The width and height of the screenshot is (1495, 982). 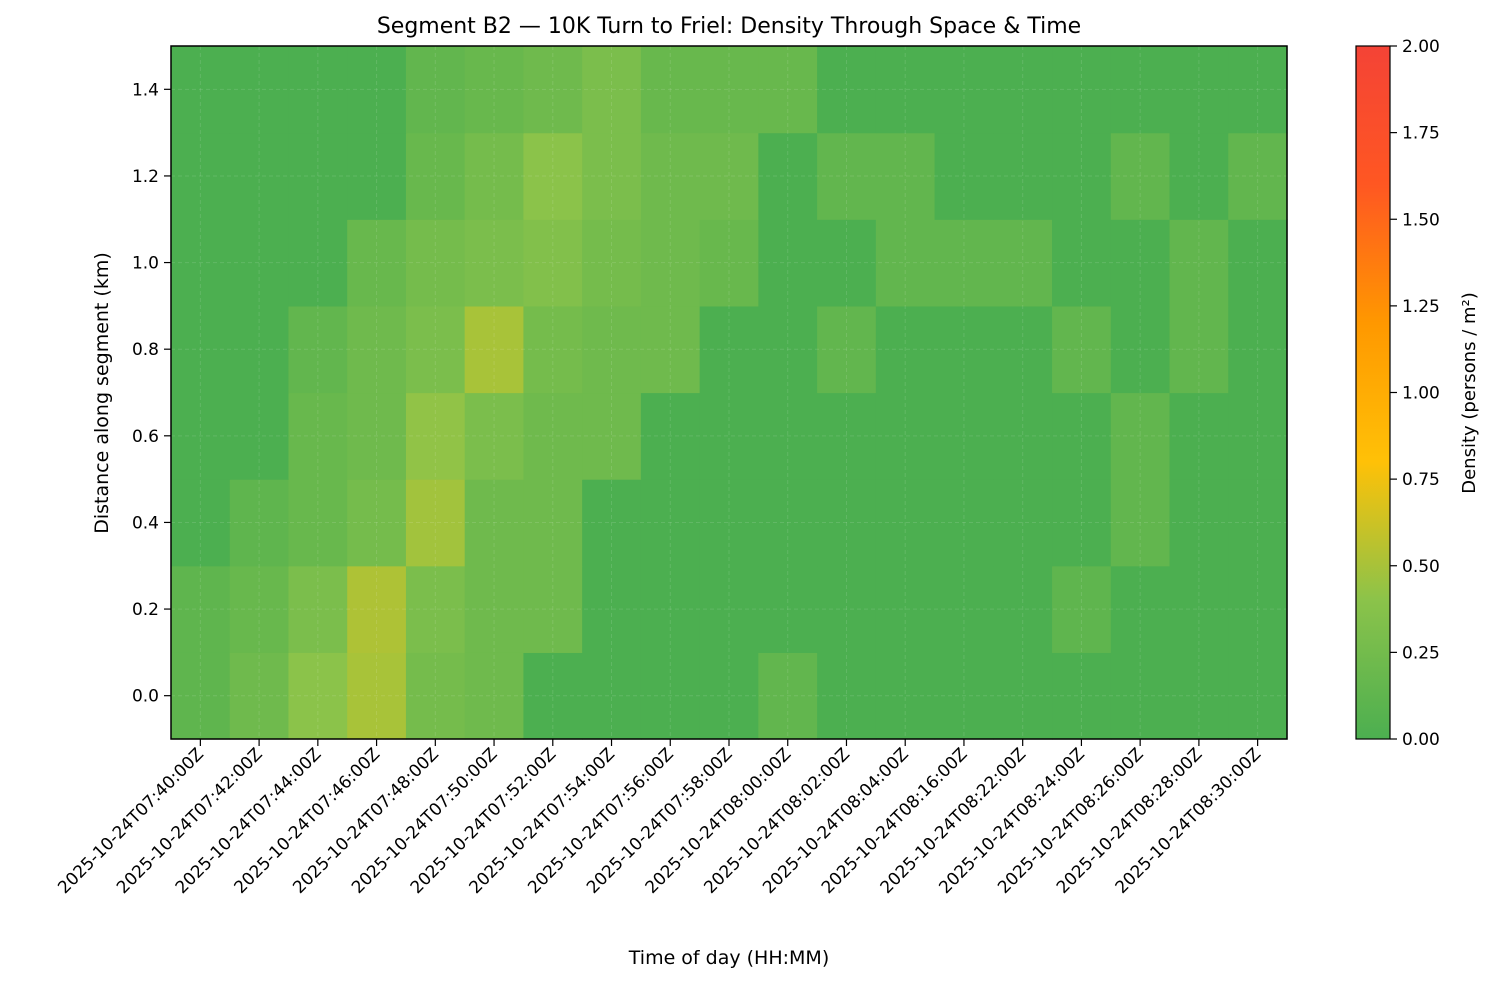 I want to click on y-tick-label: 0.2, so click(x=145, y=610).